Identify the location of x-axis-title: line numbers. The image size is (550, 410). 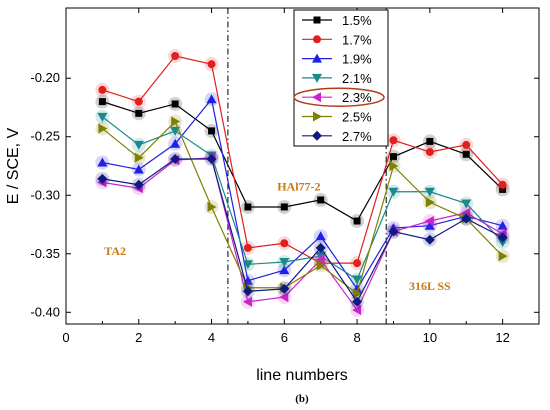
(302, 375).